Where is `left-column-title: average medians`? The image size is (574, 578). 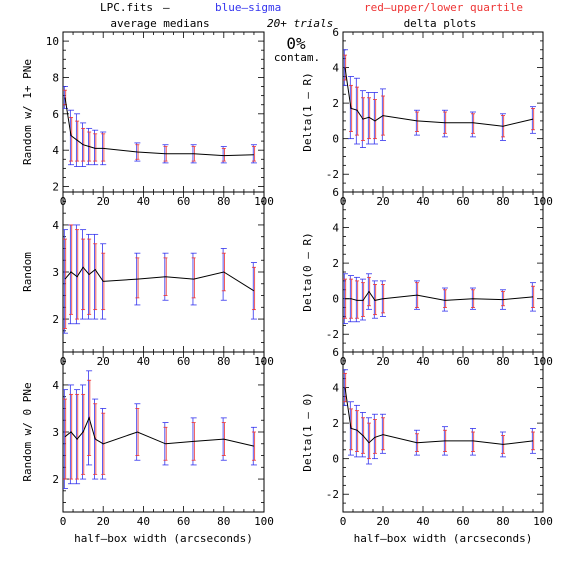
left-column-title: average medians is located at coordinates (159, 23).